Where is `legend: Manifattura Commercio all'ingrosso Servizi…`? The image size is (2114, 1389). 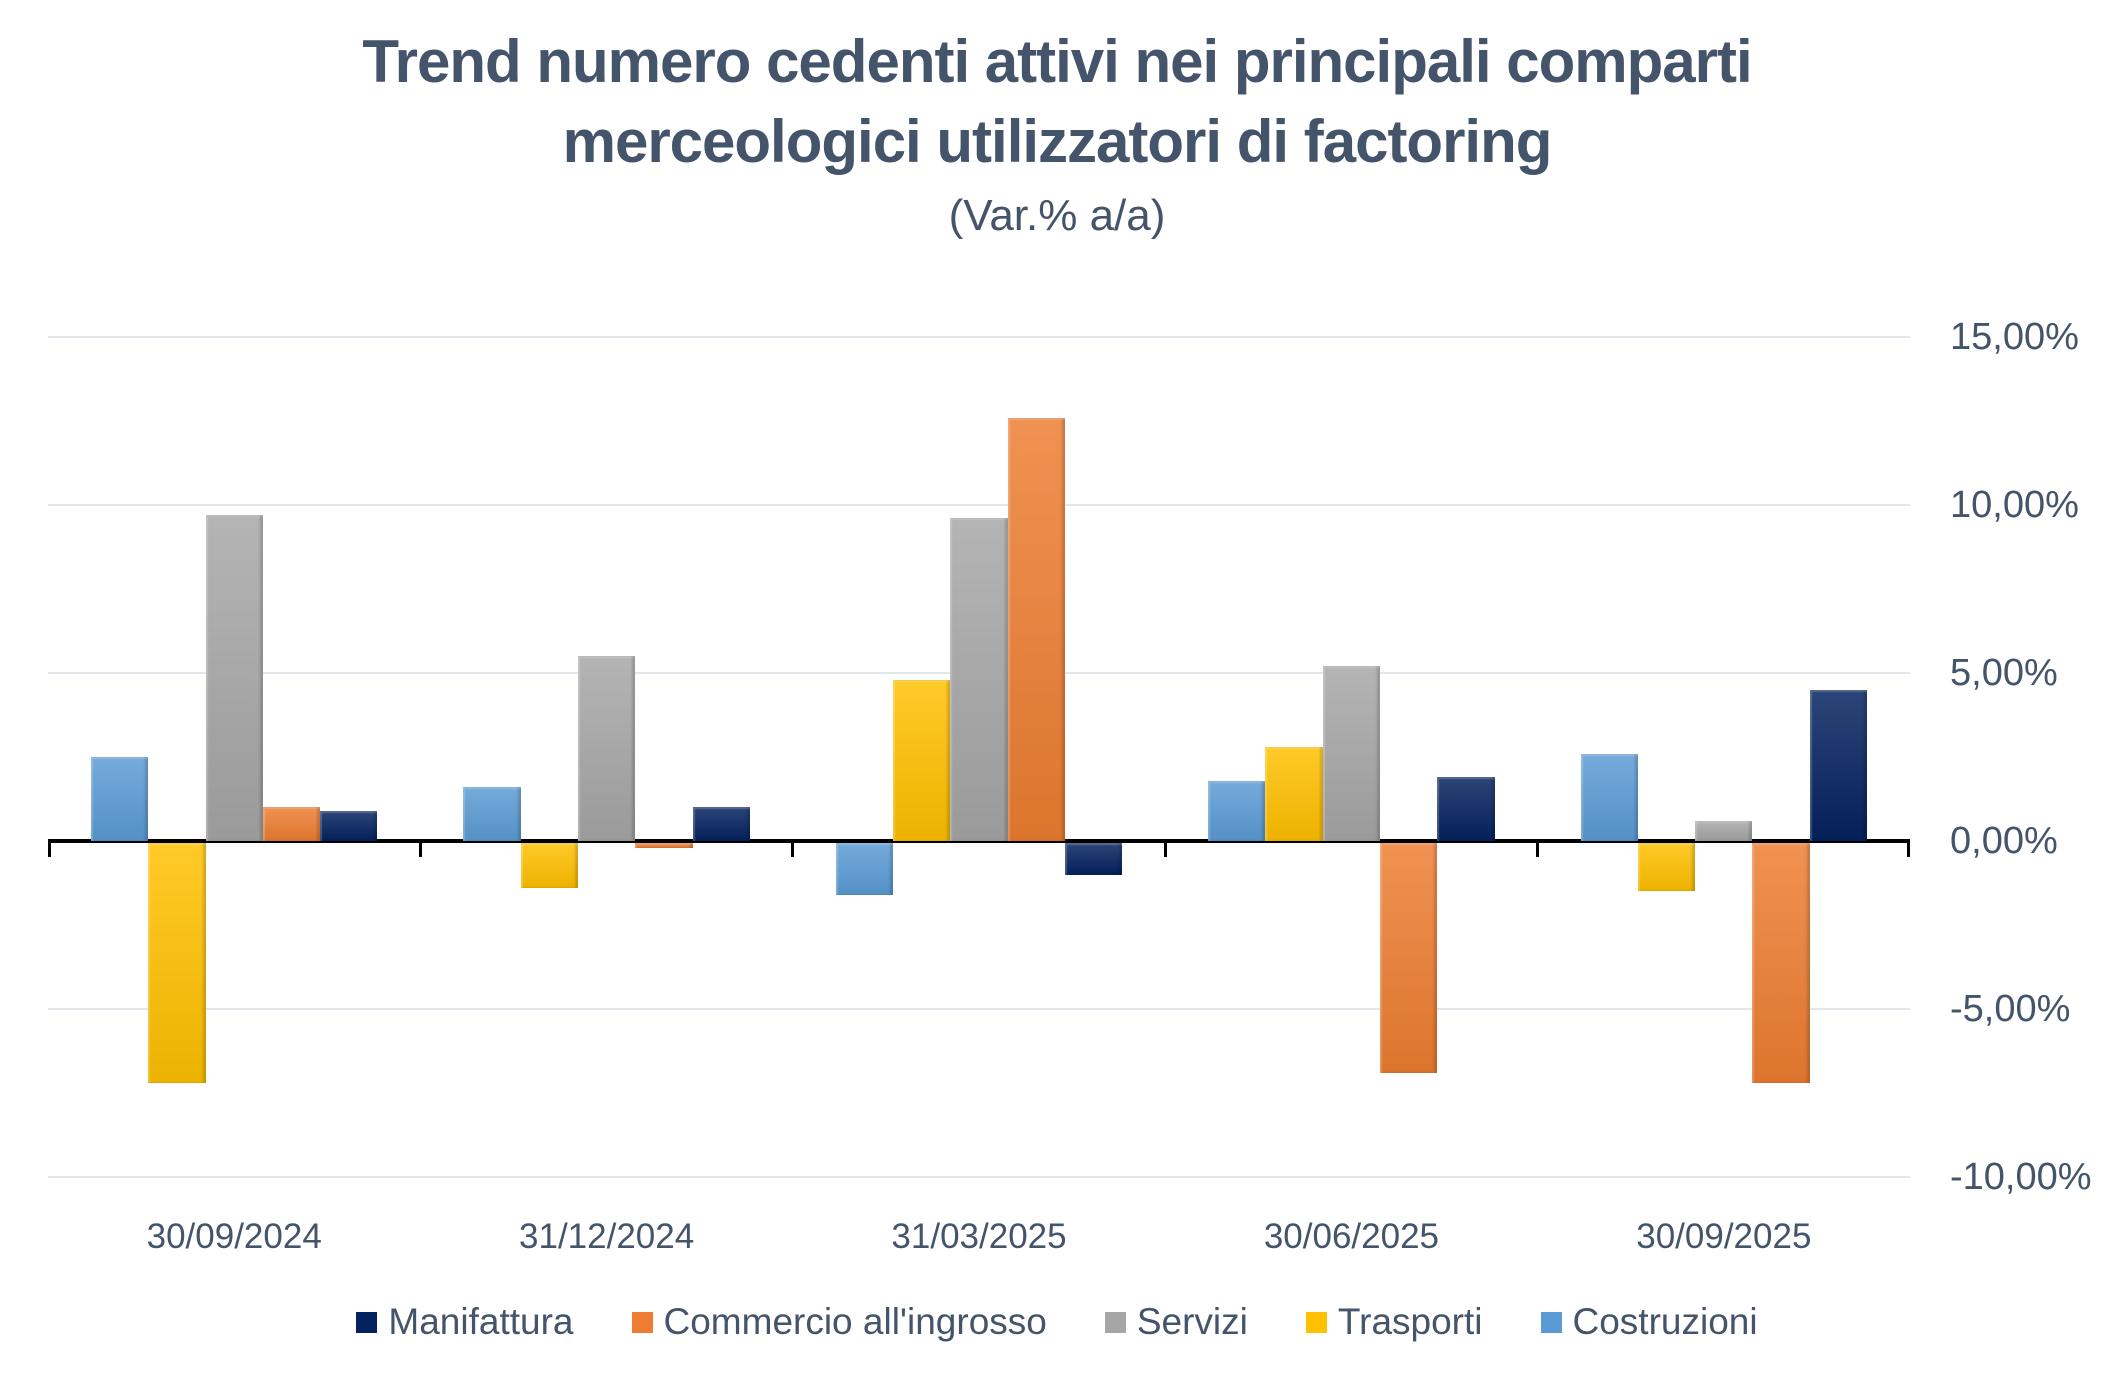 legend: Manifattura Commercio all'ingrosso Servizi… is located at coordinates (1057, 1322).